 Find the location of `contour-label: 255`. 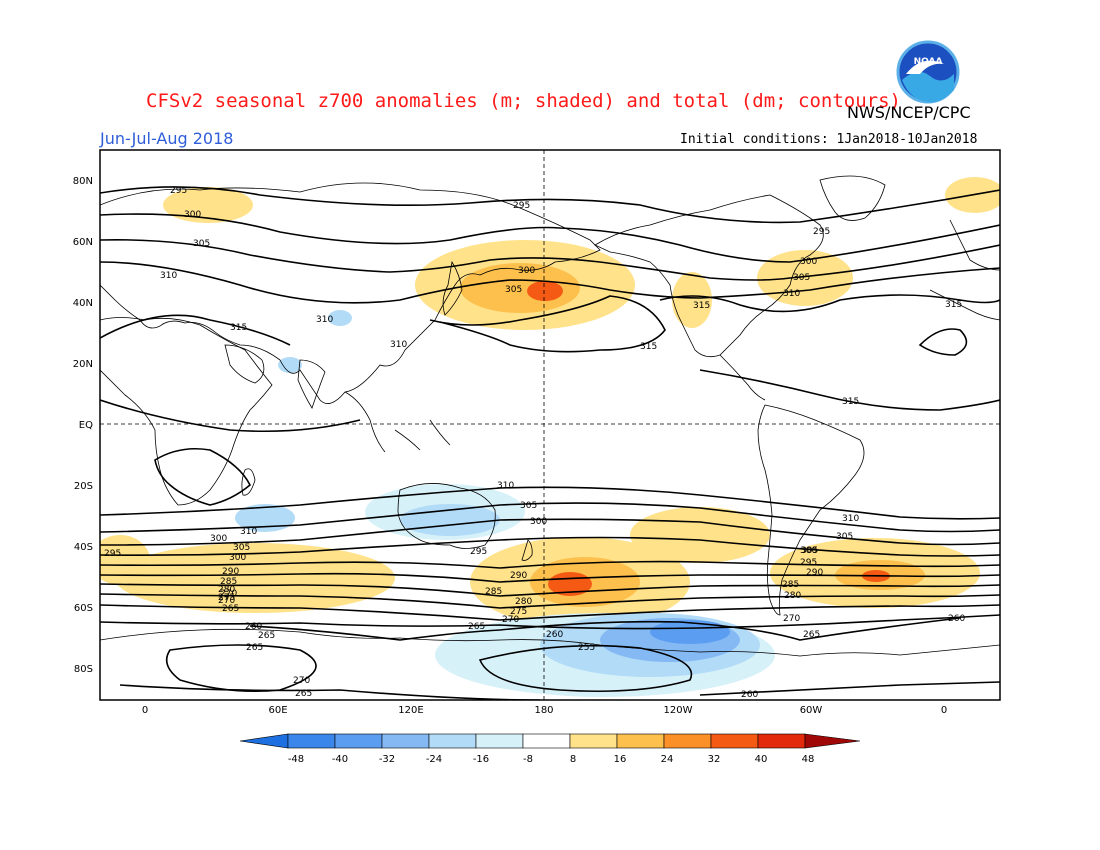

contour-label: 255 is located at coordinates (586, 648).